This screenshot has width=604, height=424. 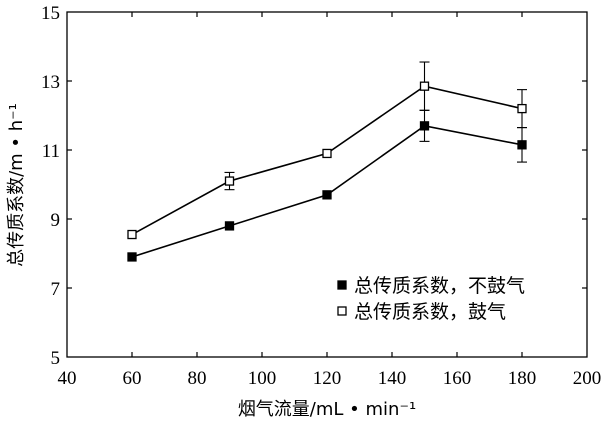 I want to click on x-tick-label: 200, so click(x=587, y=378).